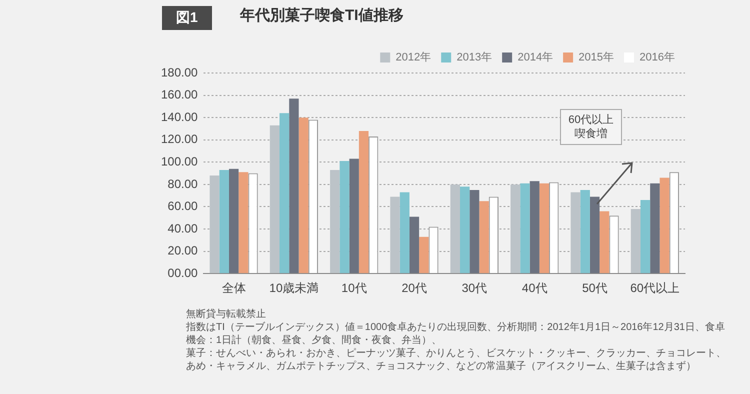 The height and width of the screenshot is (394, 750). What do you see at coordinates (294, 288) in the screenshot?
I see `x-tick-label: 10歳未満` at bounding box center [294, 288].